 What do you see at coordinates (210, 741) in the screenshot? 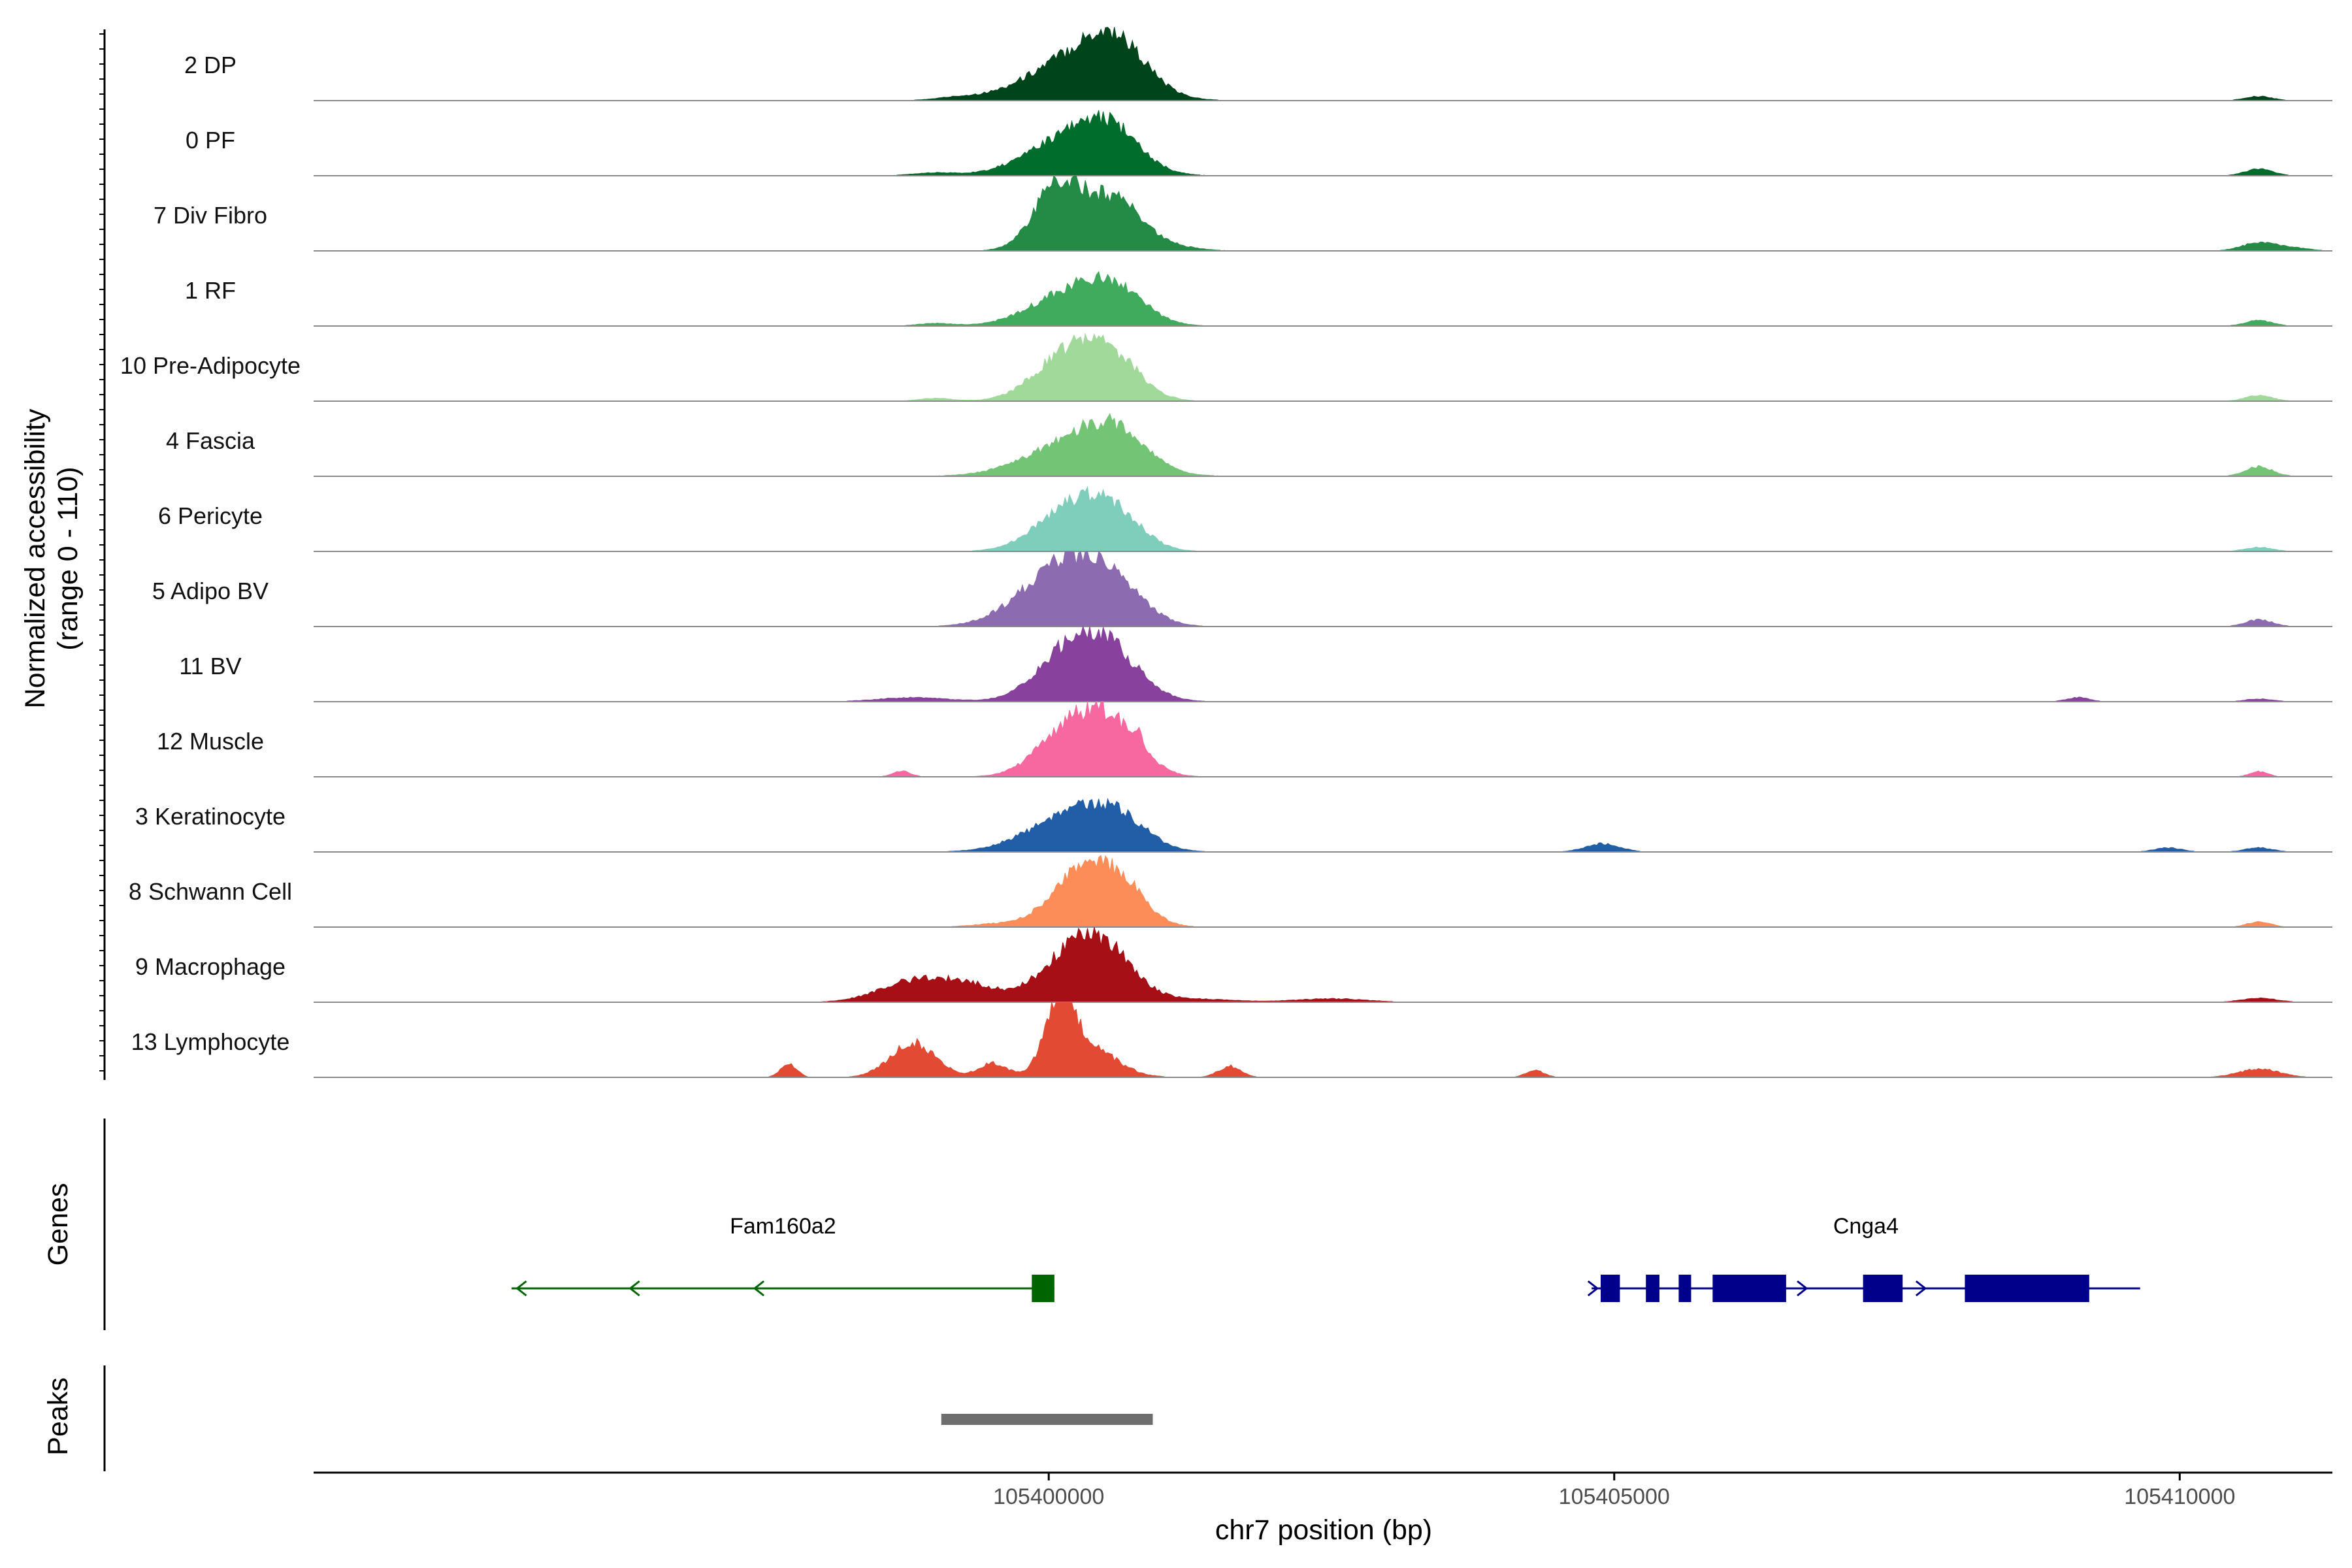
I see `track-label: 12 Muscle` at bounding box center [210, 741].